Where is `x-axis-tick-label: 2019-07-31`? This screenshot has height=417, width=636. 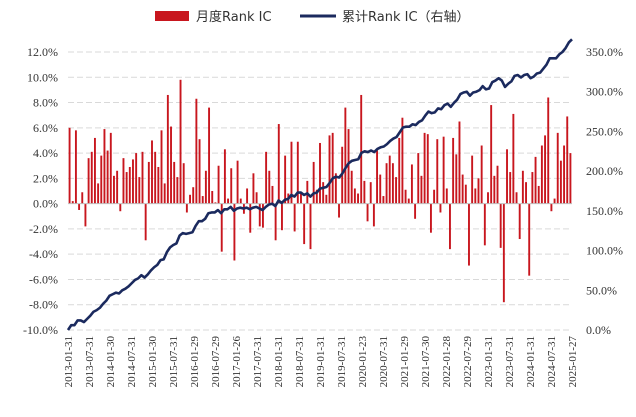
x-axis-tick-label: 2019-07-31 is located at coordinates (342, 361).